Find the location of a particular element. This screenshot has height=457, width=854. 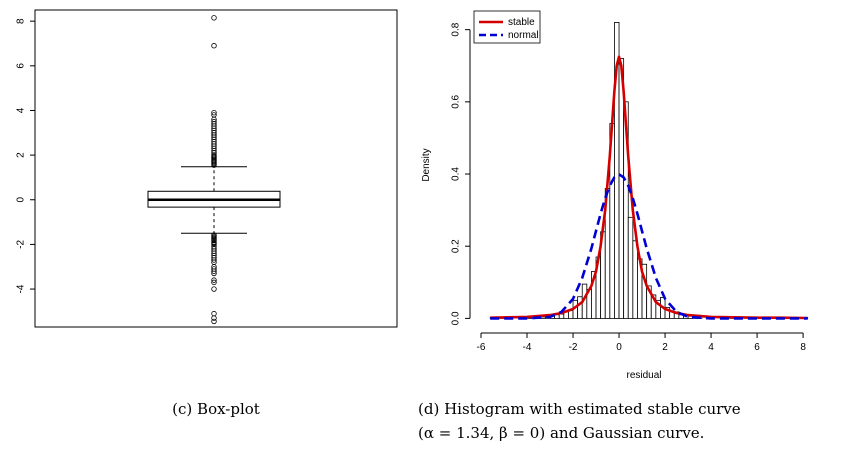

boxplot-outliers is located at coordinates (214, 170).